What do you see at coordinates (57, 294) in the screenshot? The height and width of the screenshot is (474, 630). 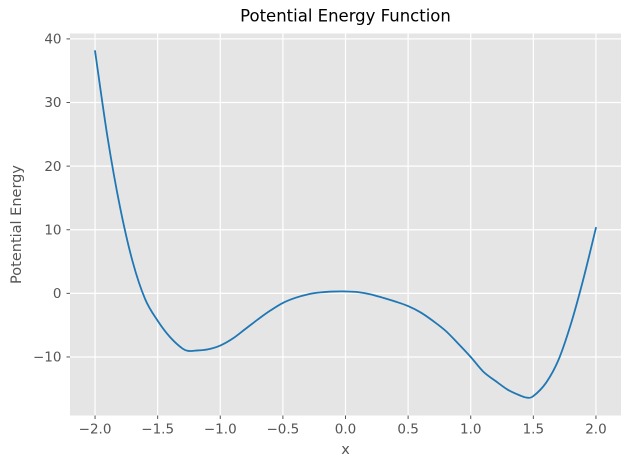 I see `y-tick-label: 0` at bounding box center [57, 294].